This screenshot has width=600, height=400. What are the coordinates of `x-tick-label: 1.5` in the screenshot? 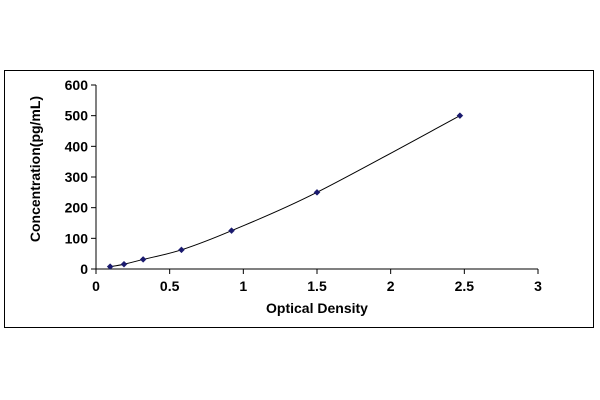 It's located at (317, 286).